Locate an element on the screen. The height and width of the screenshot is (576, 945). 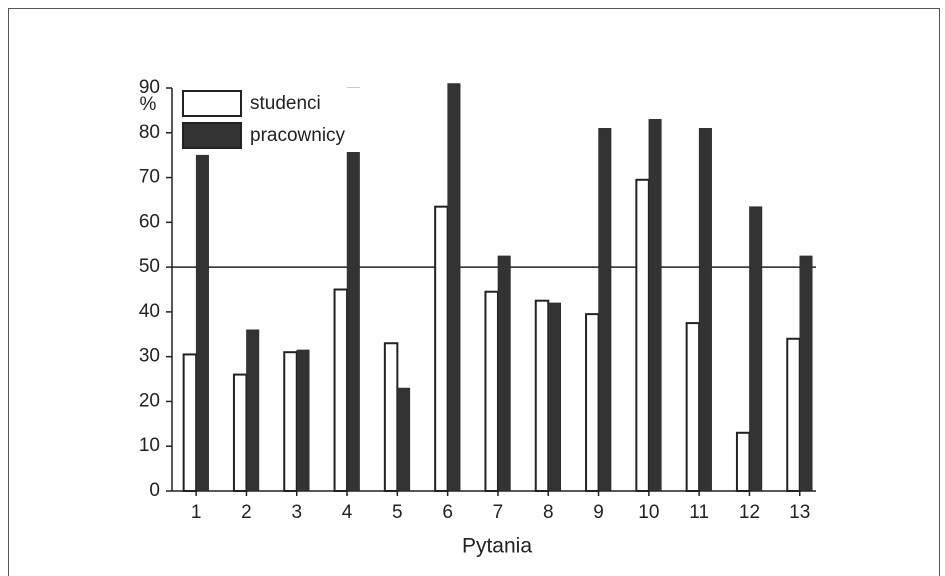
x-tick-label: 3 is located at coordinates (296, 512).